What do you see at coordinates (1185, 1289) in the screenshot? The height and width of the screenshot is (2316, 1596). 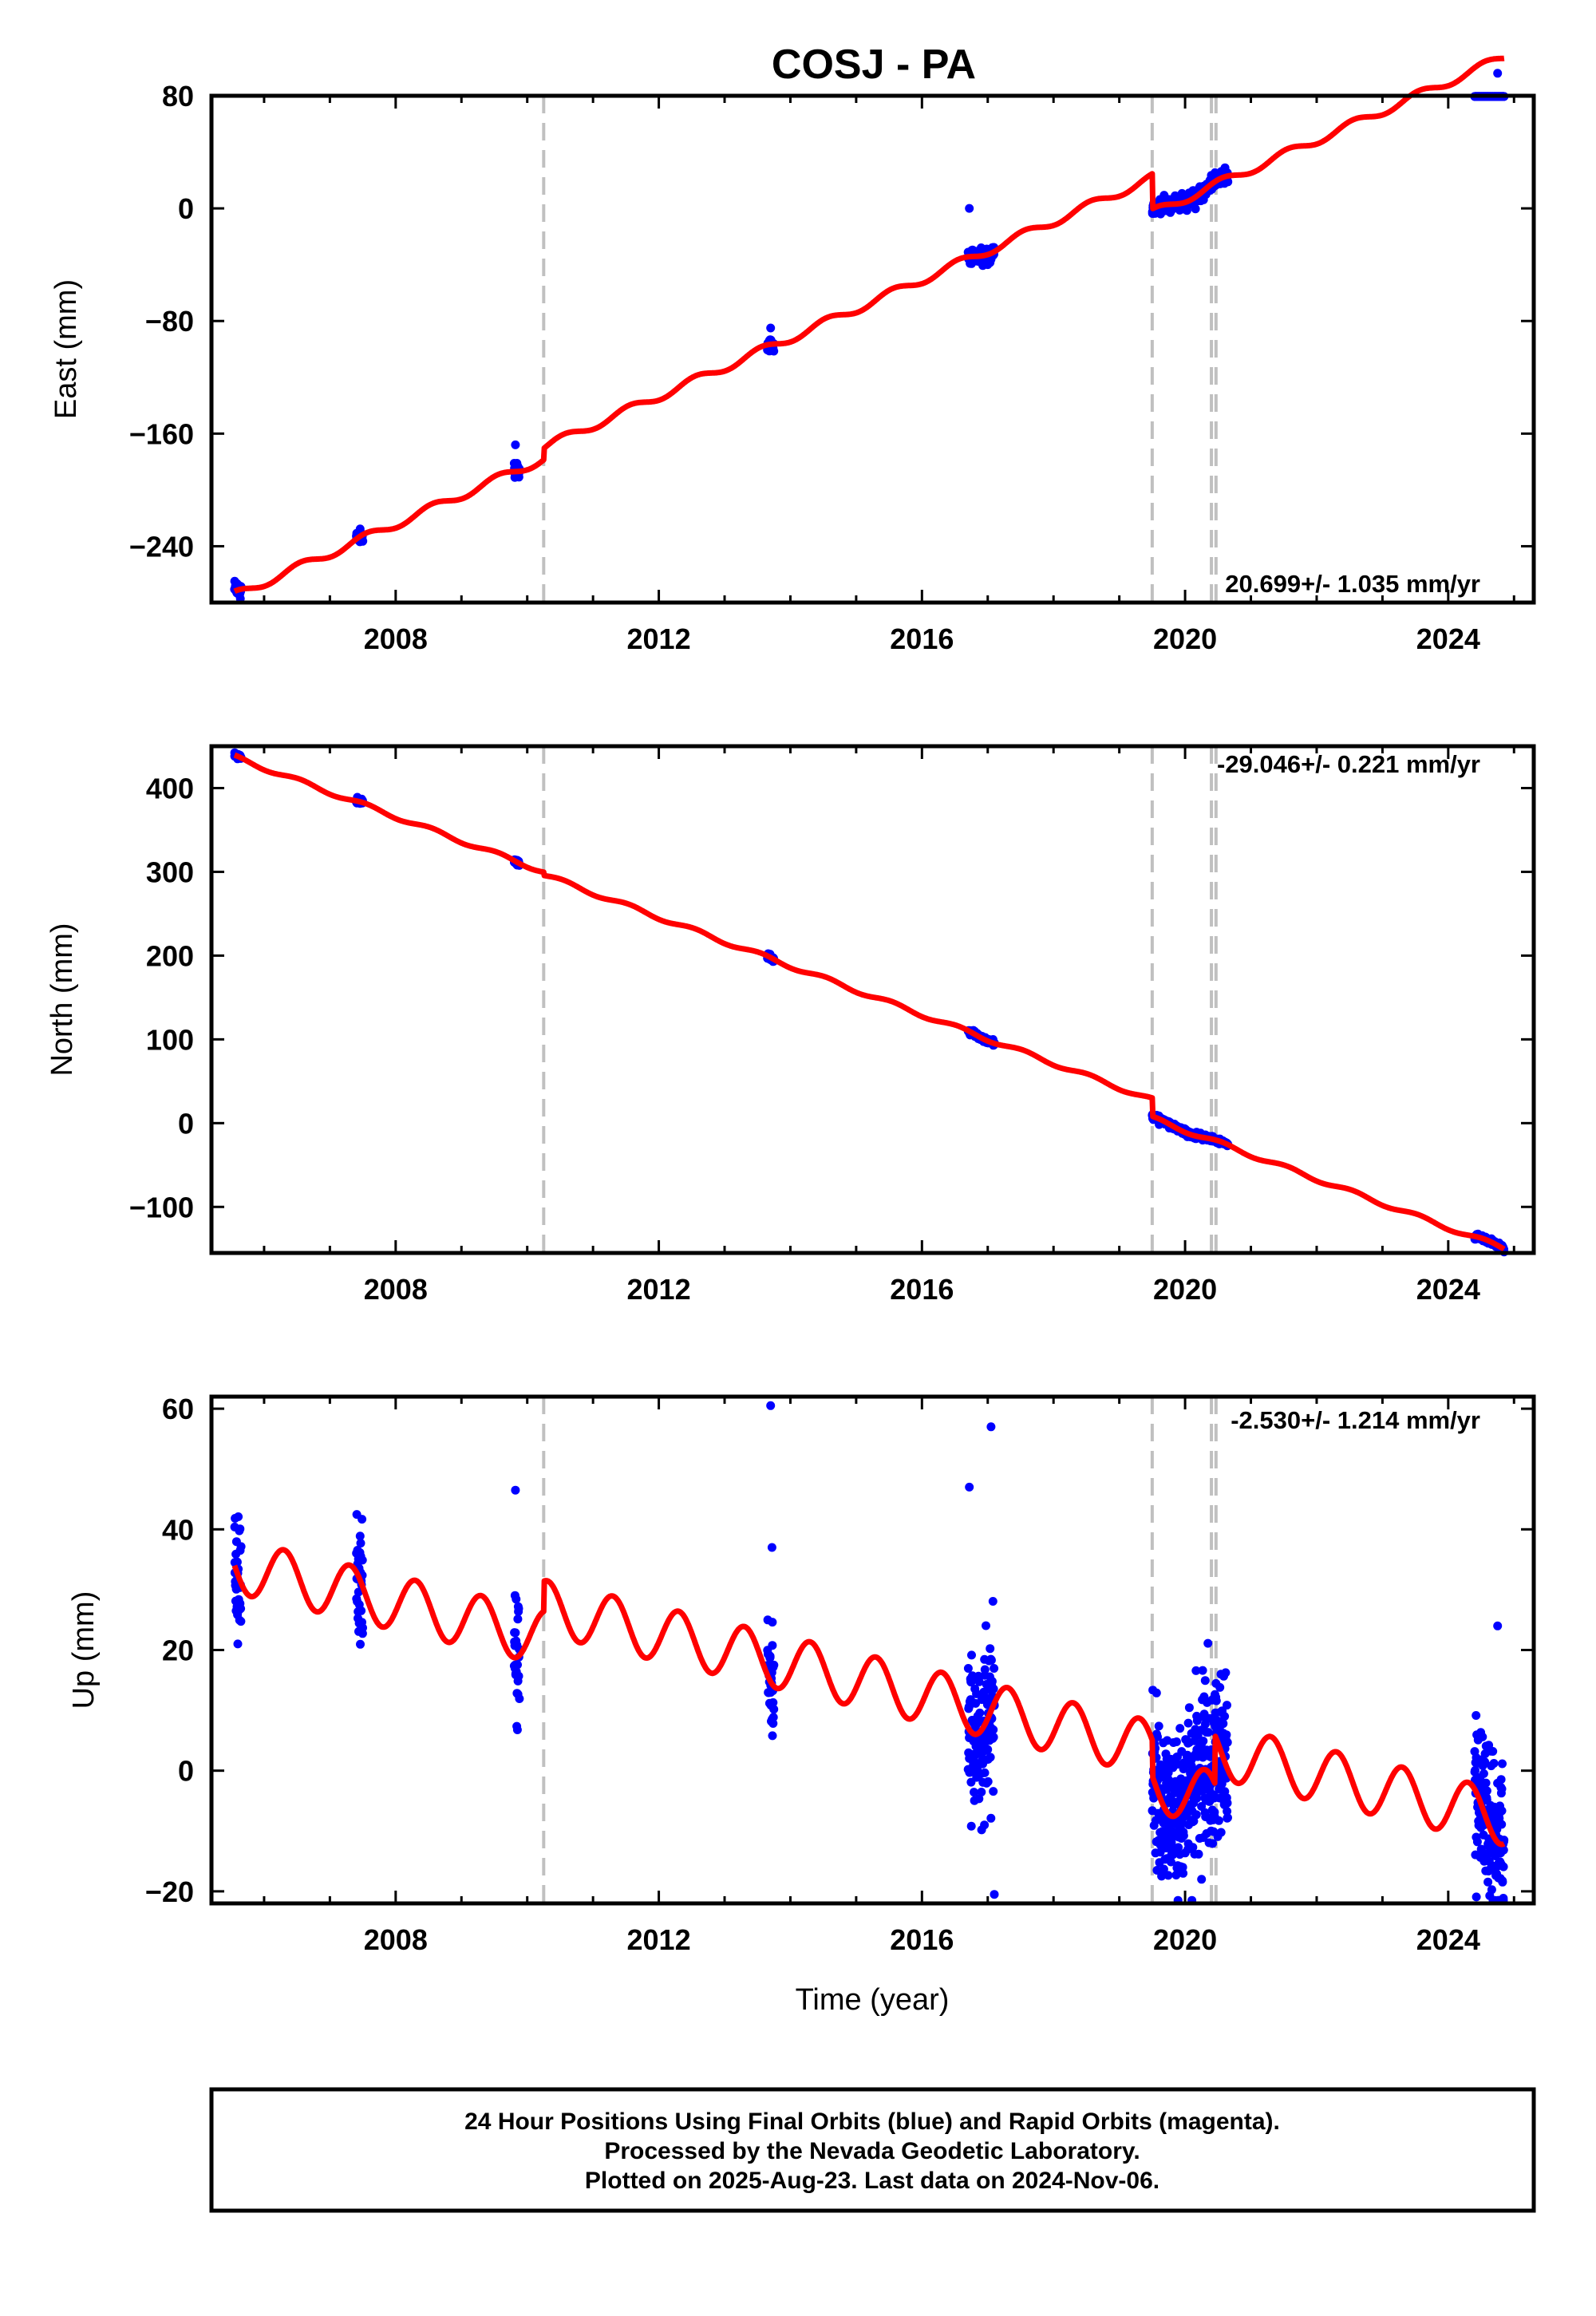 I see `north-x-tick-label: 2020` at bounding box center [1185, 1289].